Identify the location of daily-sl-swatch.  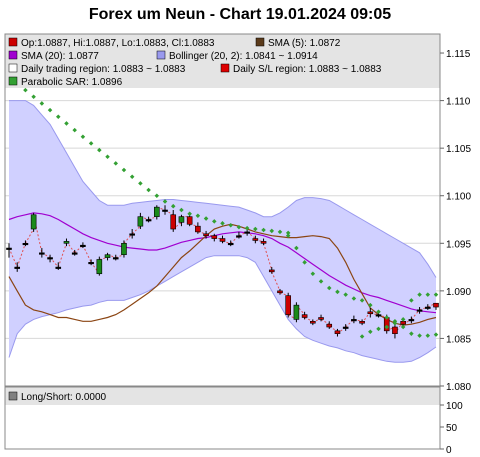
(225, 68).